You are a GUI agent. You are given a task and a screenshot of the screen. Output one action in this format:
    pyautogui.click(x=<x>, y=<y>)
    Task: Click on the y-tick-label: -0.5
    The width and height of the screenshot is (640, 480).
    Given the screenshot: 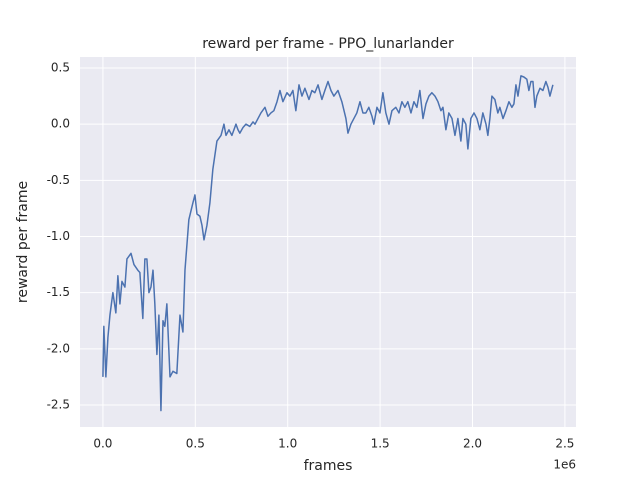 What is the action you would take?
    pyautogui.click(x=58, y=180)
    